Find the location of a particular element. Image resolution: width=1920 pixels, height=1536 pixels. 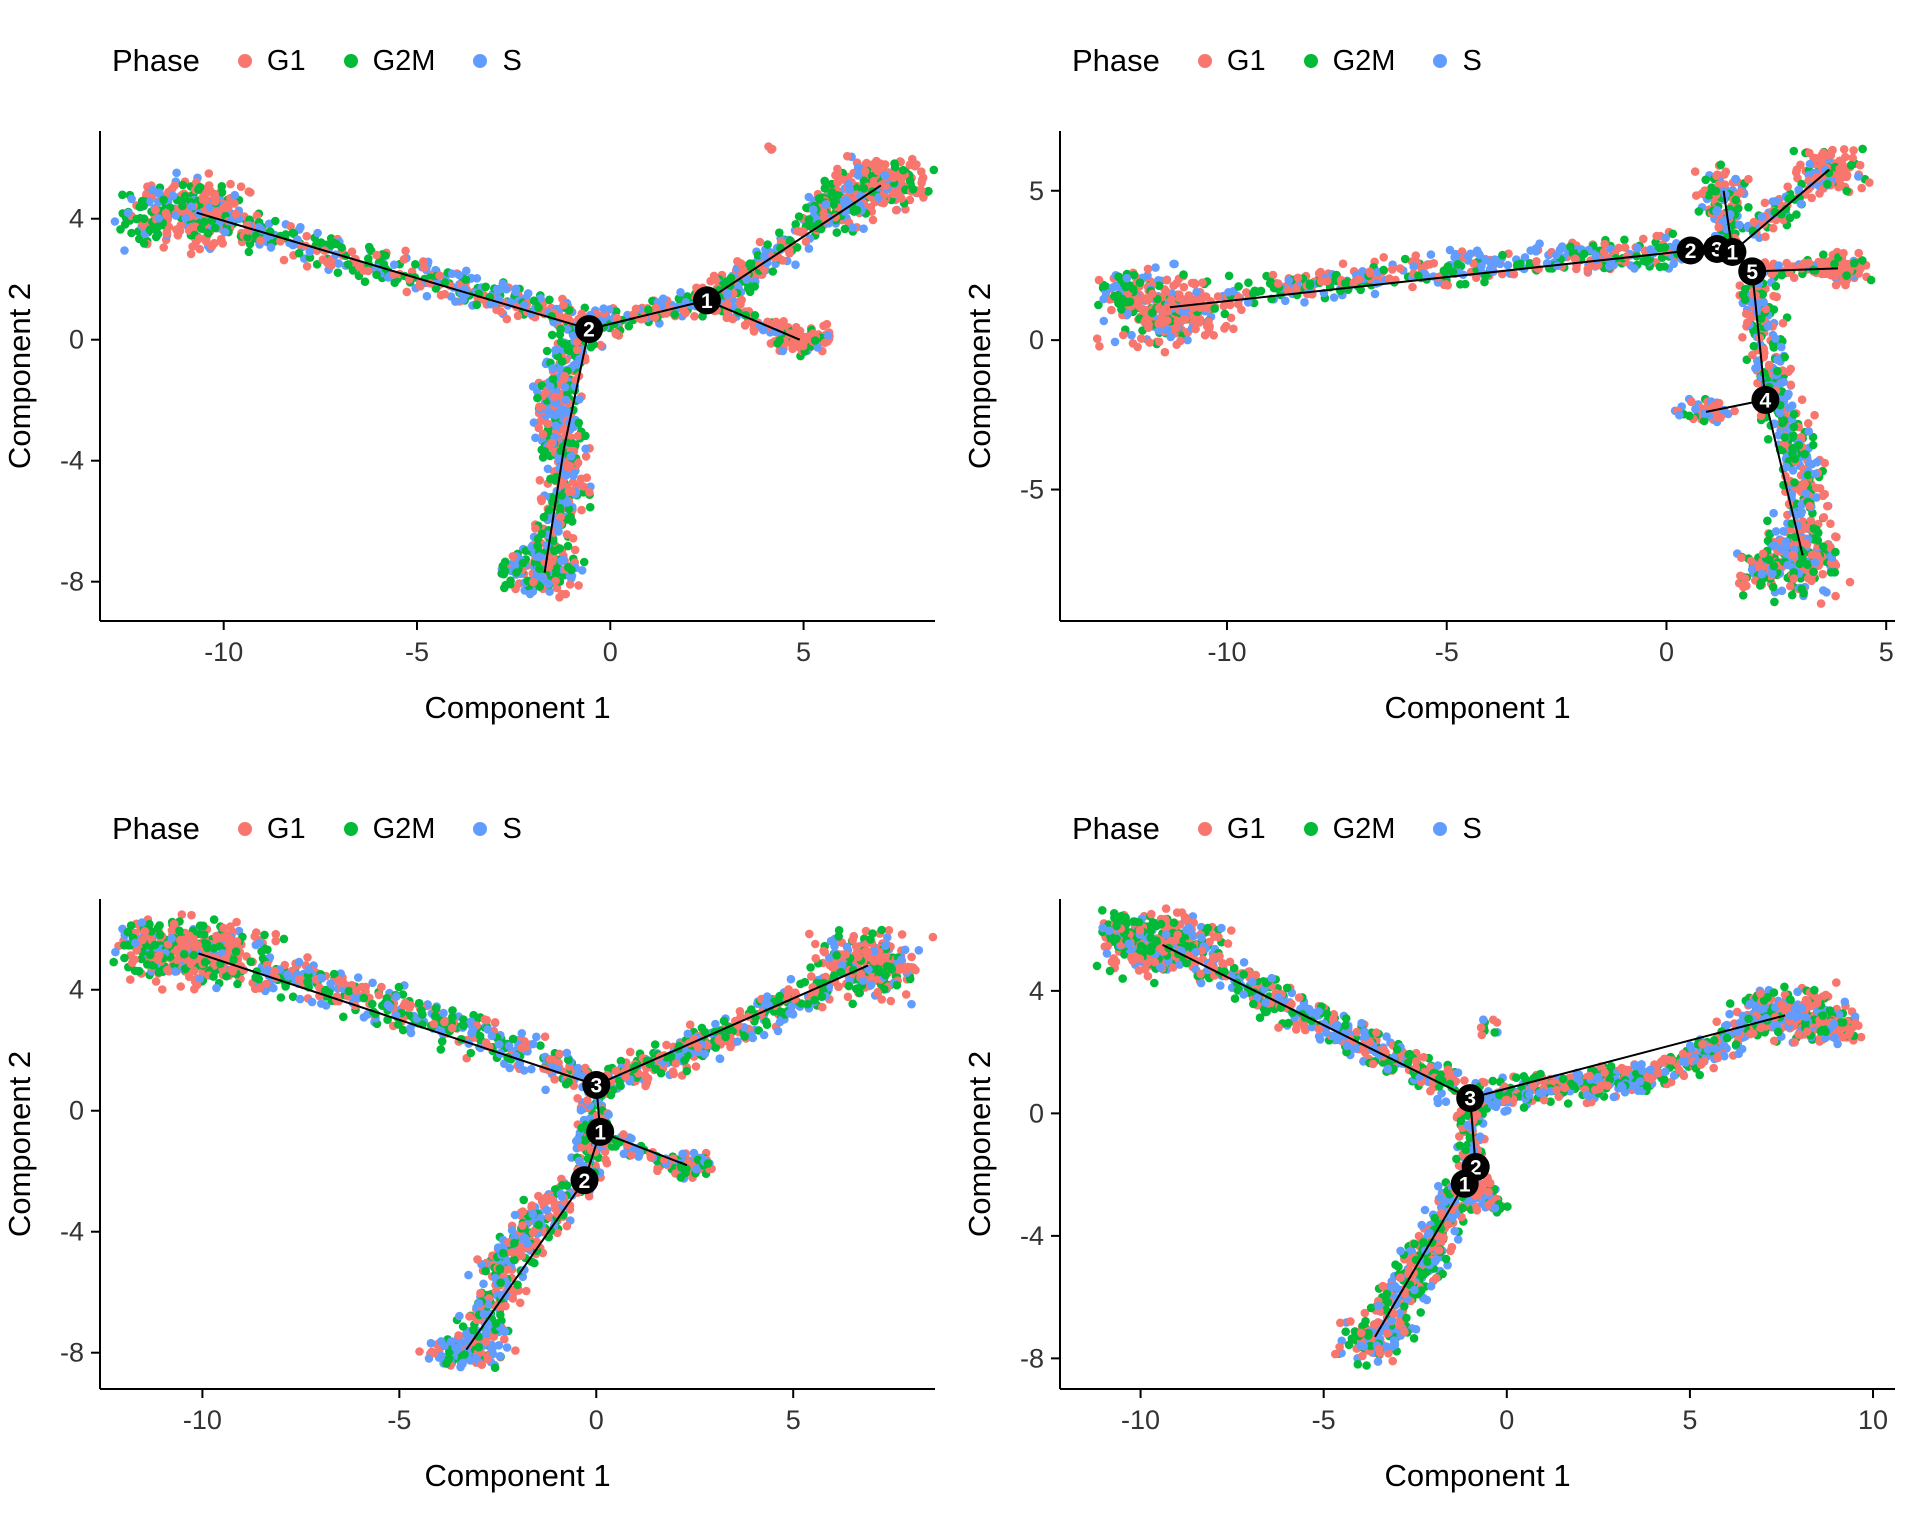

y-tick-label: -5 is located at coordinates (1032, 490).